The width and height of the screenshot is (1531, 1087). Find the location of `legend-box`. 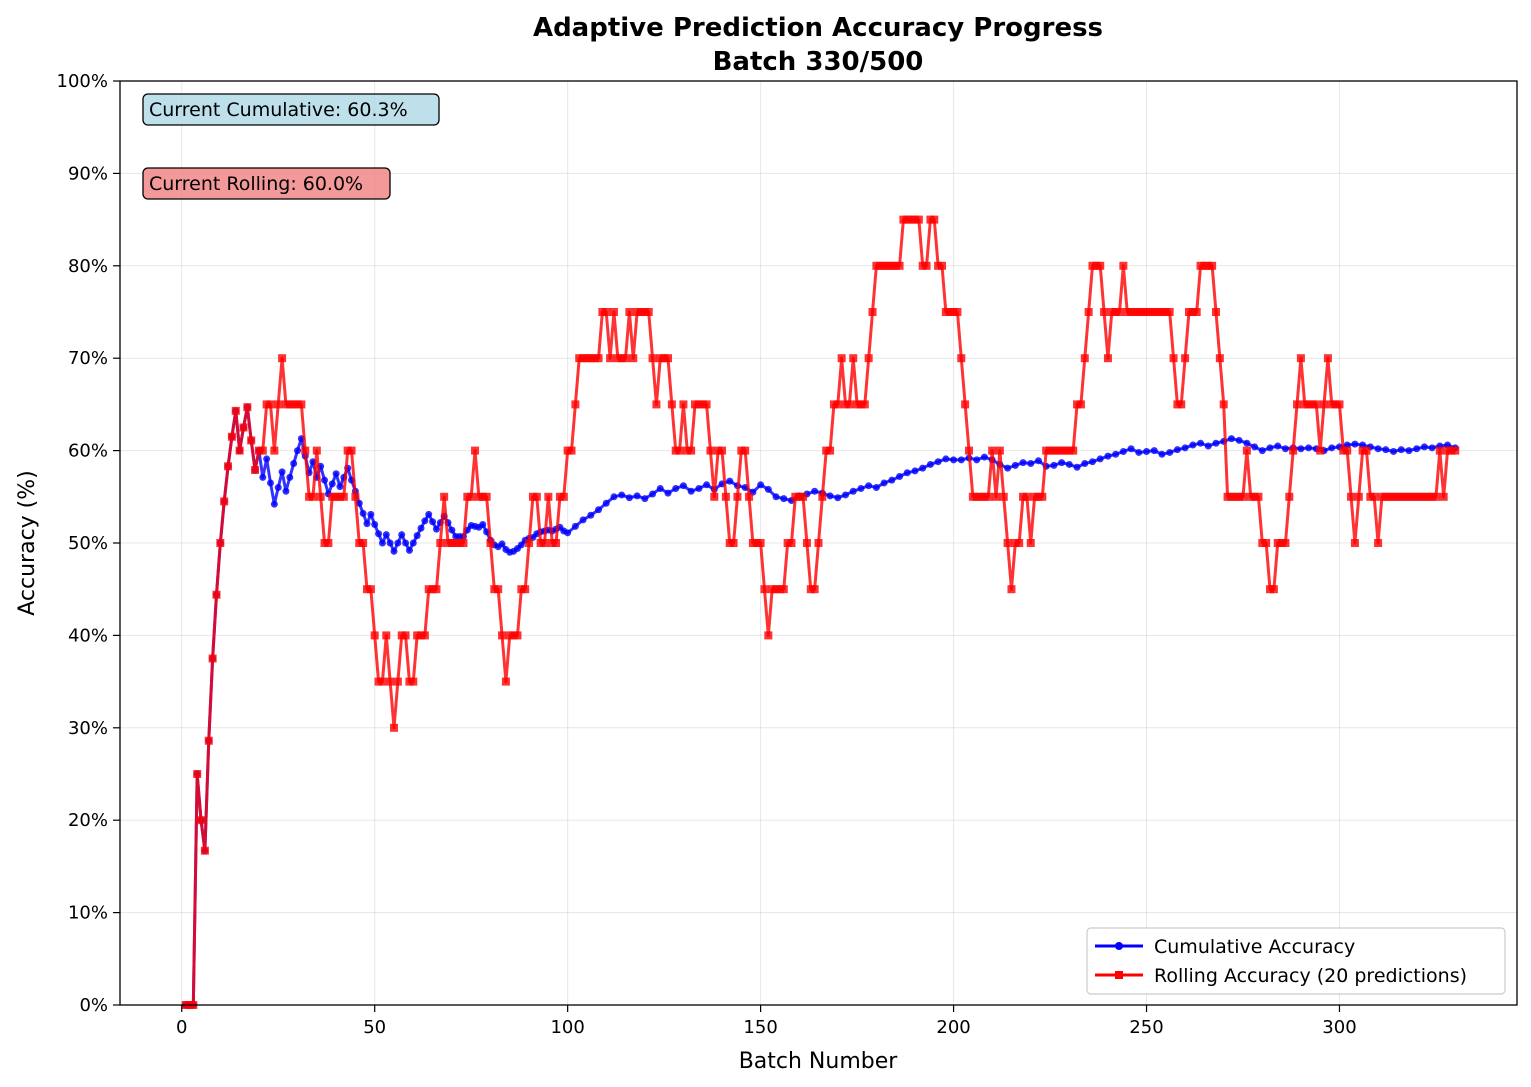

legend-box is located at coordinates (1296, 961).